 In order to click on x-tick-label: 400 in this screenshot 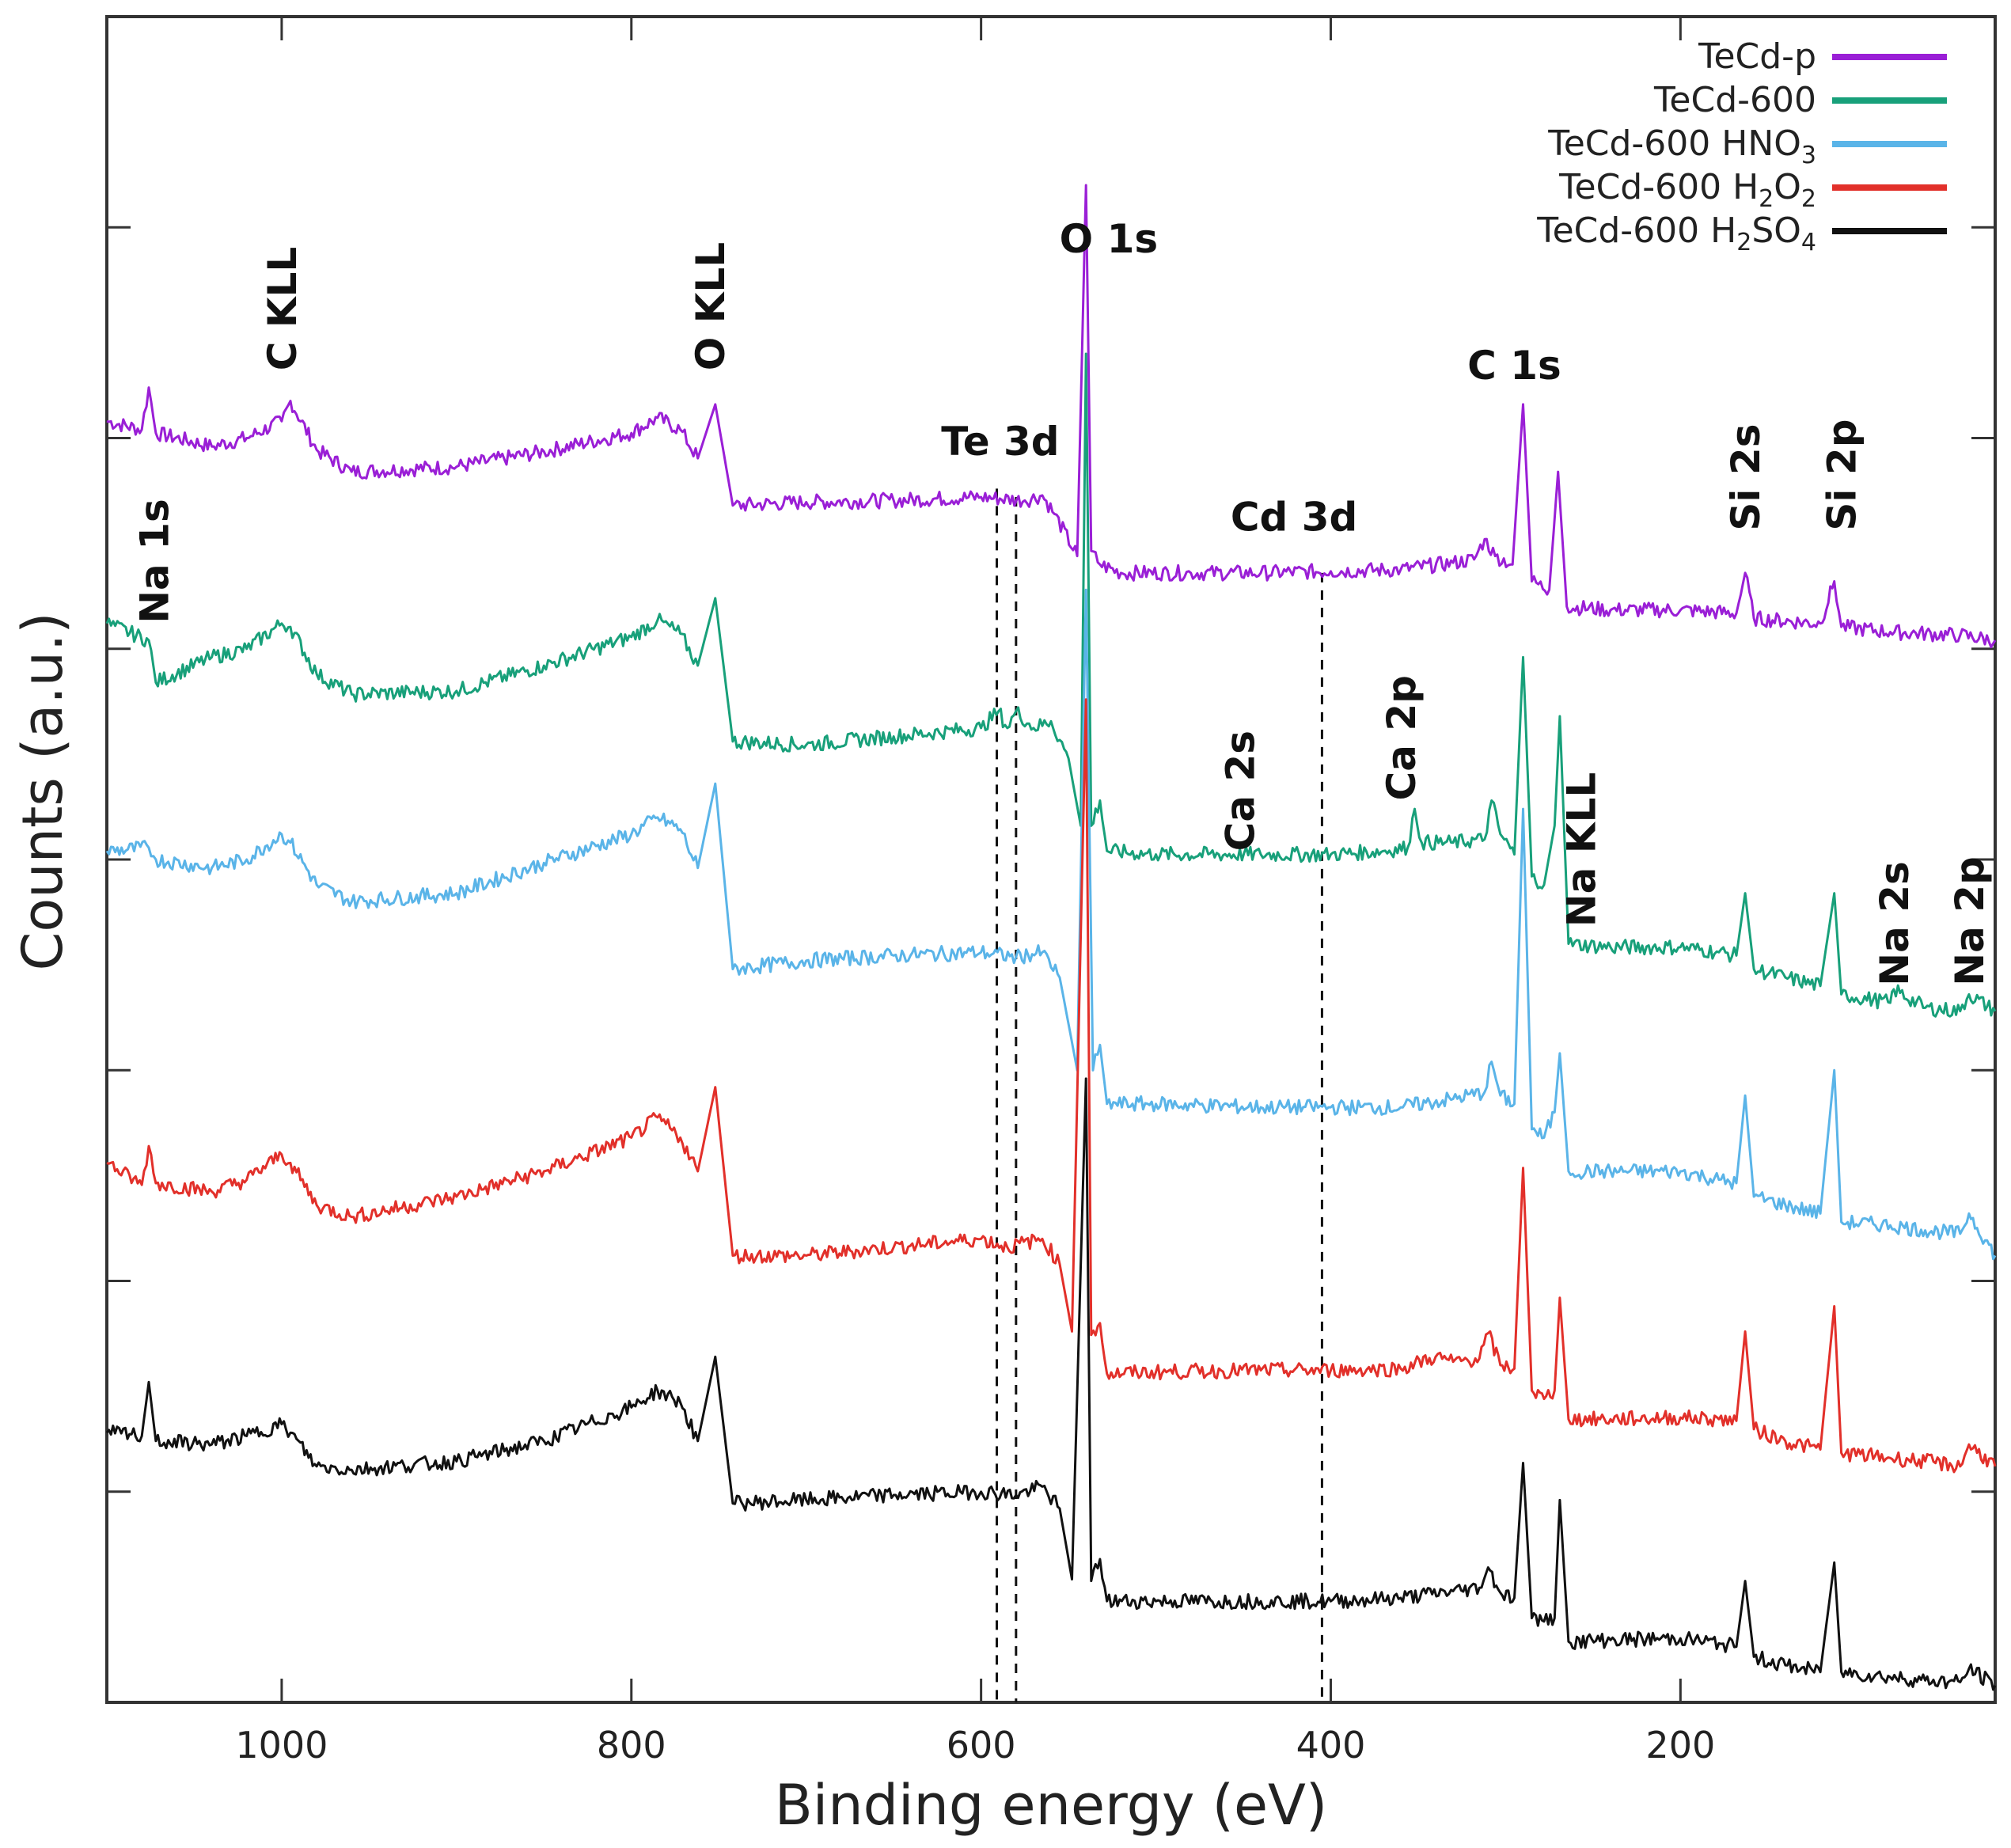, I will do `click(1331, 1745)`.